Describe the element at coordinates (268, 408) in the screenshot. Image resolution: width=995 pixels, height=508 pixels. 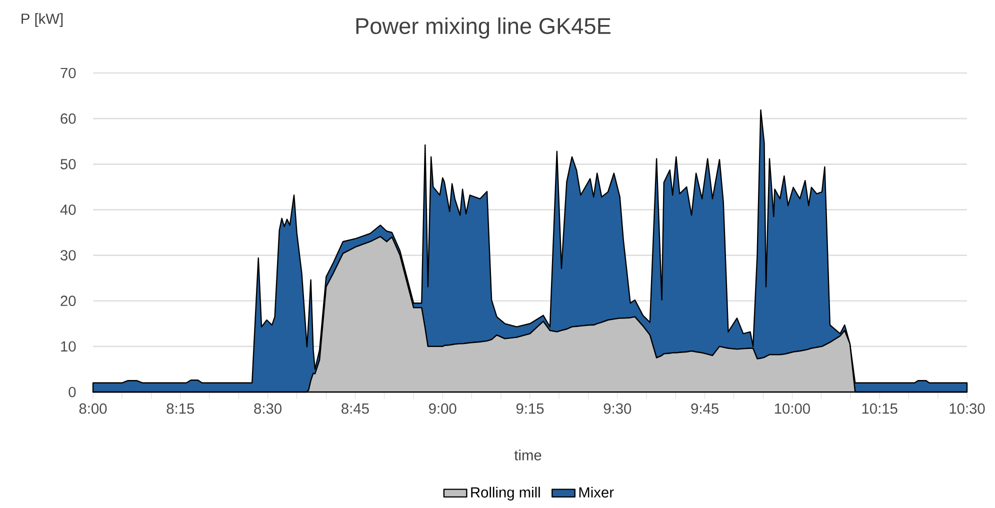
I see `x-tick-label: 8:30` at that location.